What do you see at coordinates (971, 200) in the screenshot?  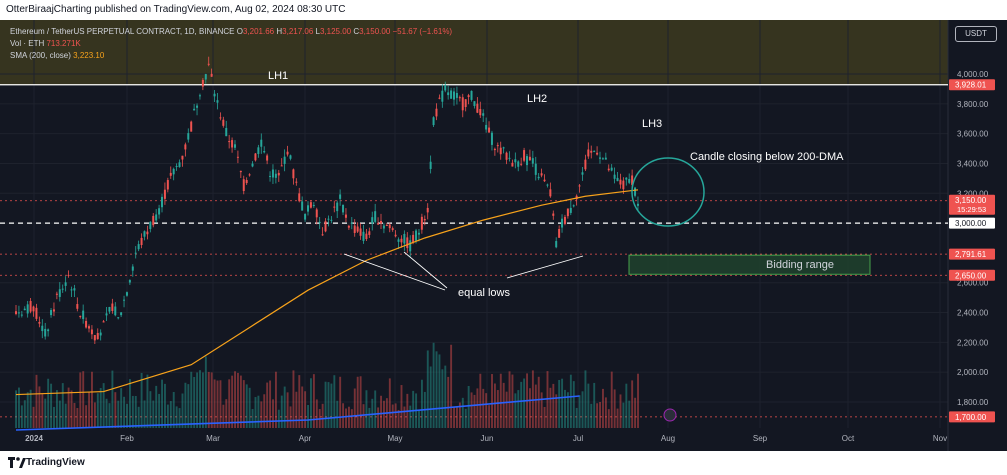 I see `price-label-text: 3,150.00` at bounding box center [971, 200].